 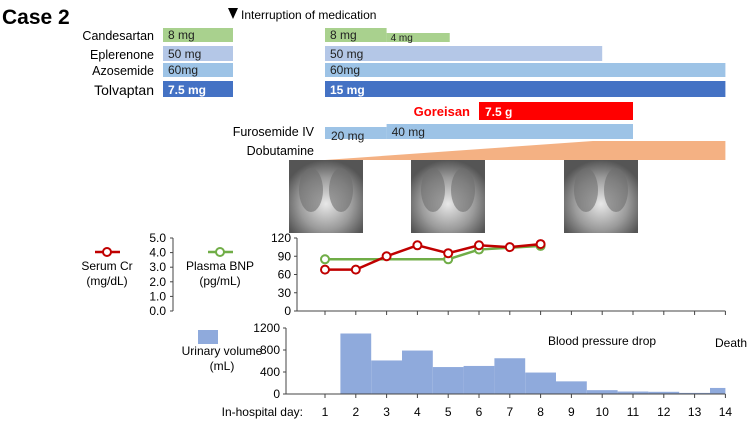 I want to click on med-dose-pre: 60mg, so click(x=183, y=70).